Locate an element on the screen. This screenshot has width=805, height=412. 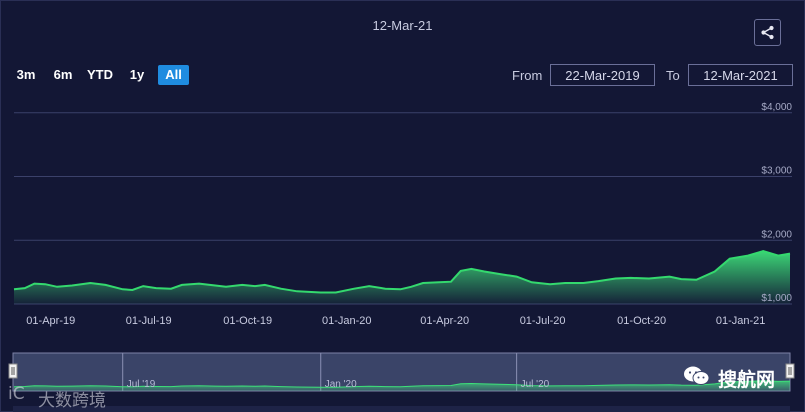
scrollbar-track is located at coordinates (401, 409).